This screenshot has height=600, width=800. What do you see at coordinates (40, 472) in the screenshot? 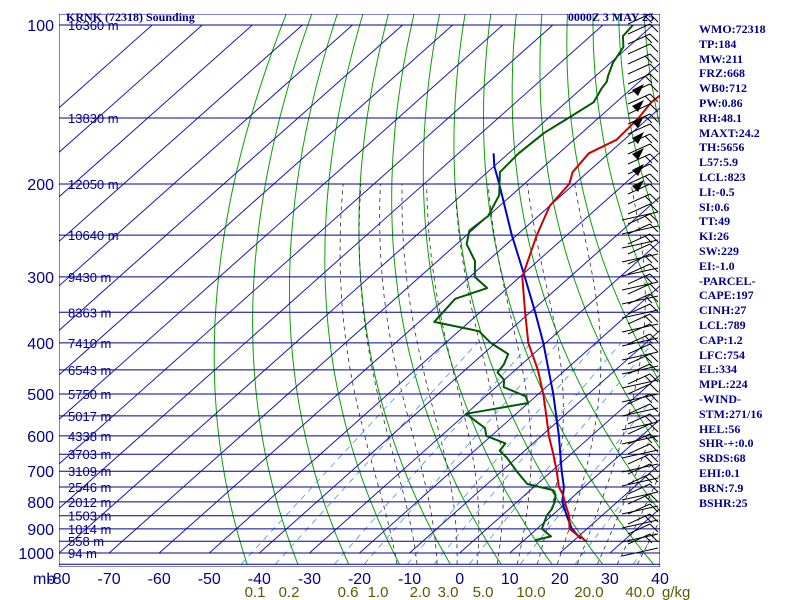
I see `pressure-tick-label: 700` at bounding box center [40, 472].